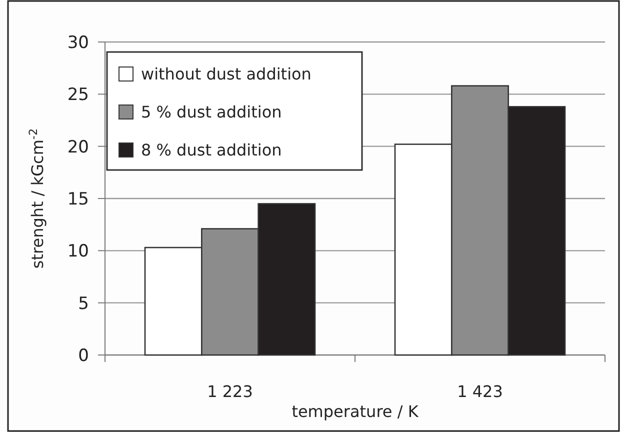 Image resolution: width=621 pixels, height=432 pixels. What do you see at coordinates (230, 391) in the screenshot?
I see `x-tick-label: 1 223` at bounding box center [230, 391].